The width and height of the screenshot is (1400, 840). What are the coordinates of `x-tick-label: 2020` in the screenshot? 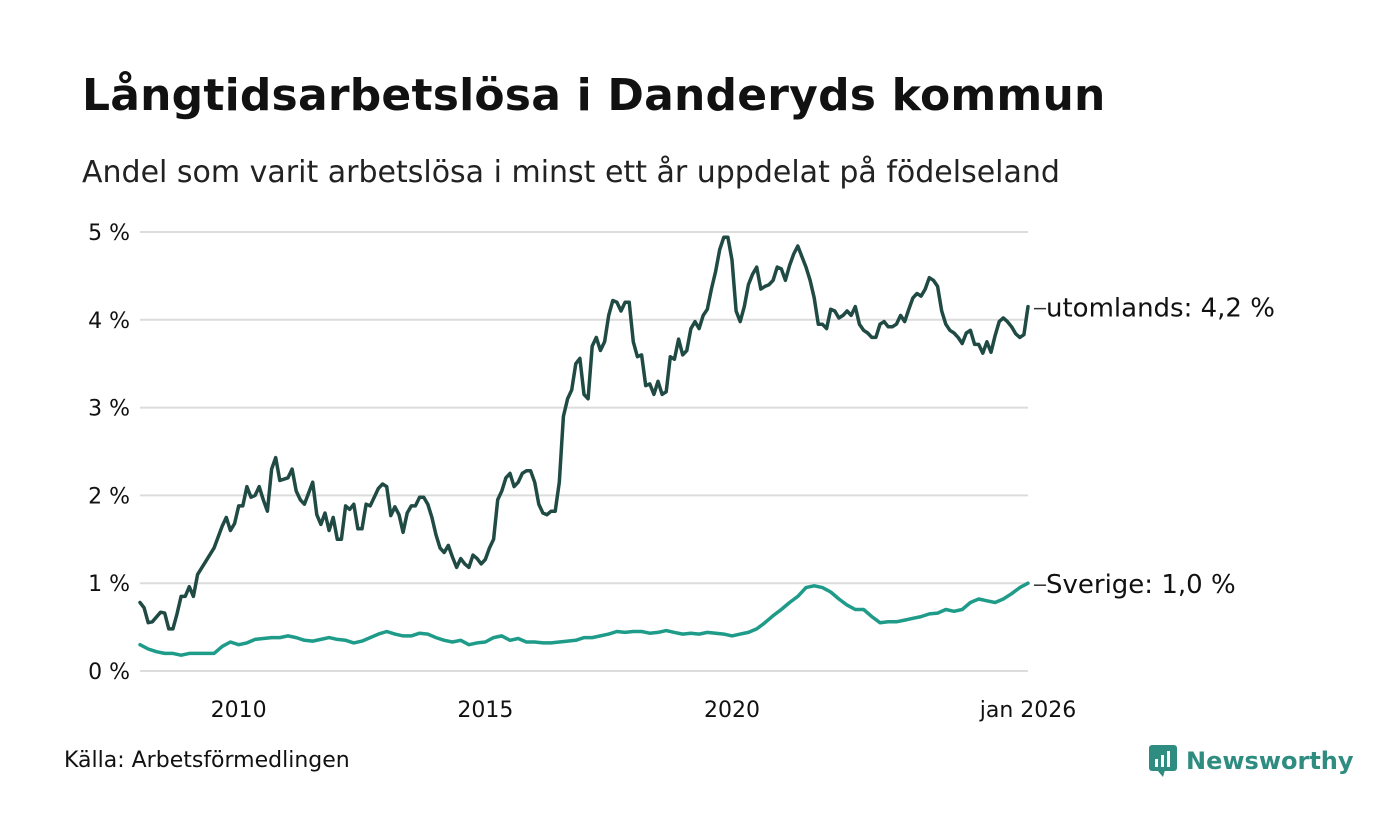 It's located at (732, 710).